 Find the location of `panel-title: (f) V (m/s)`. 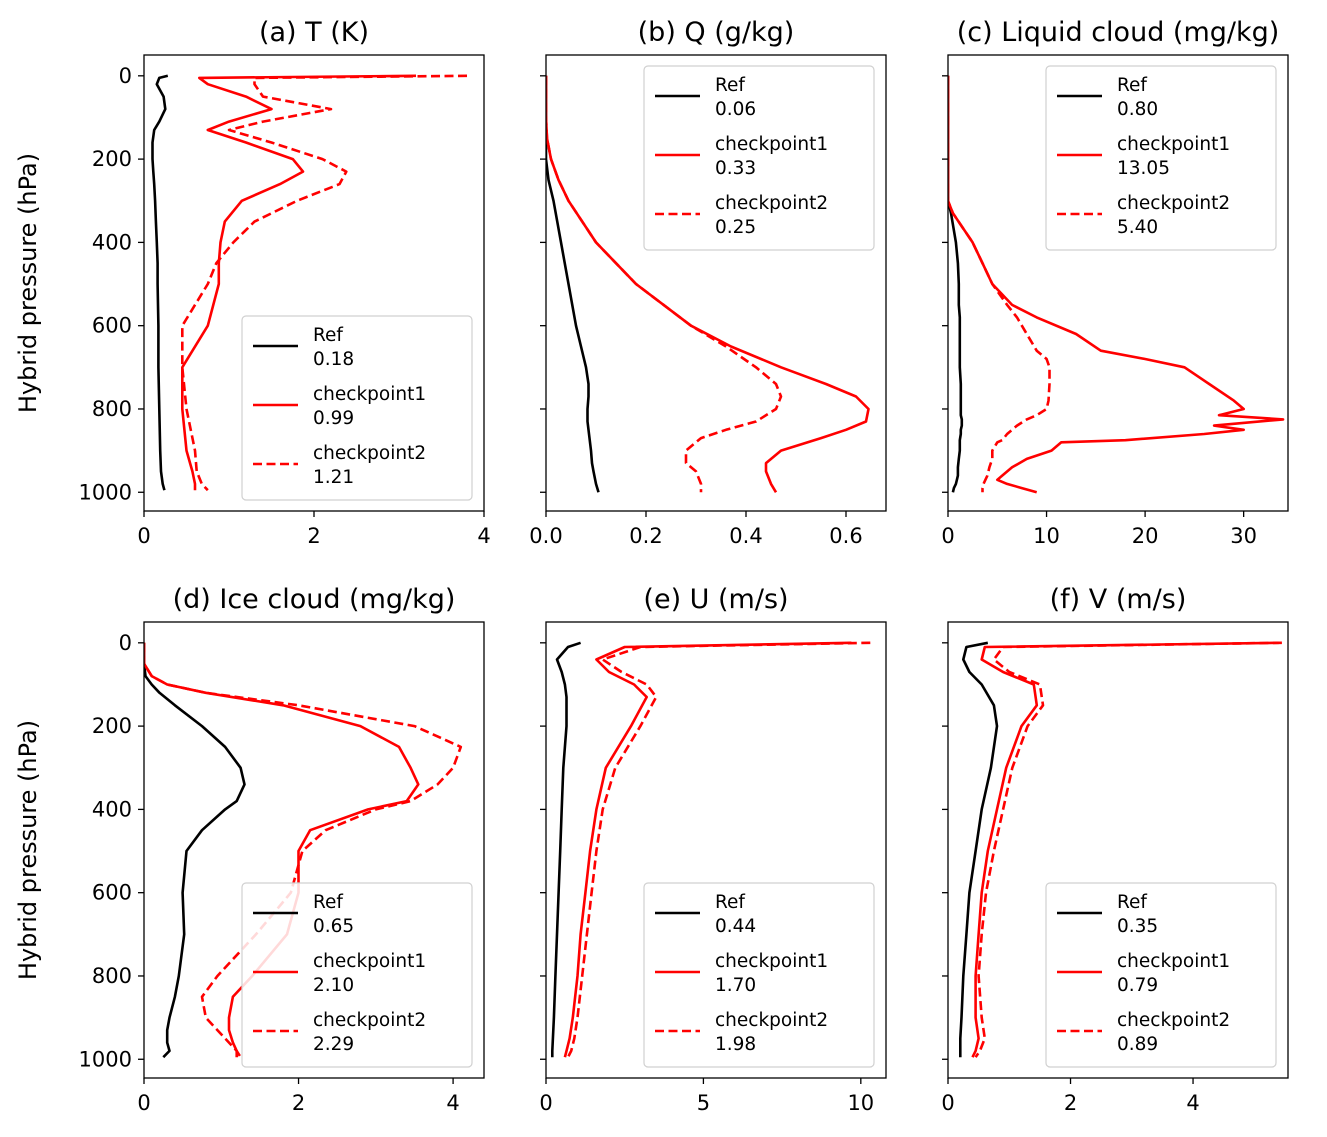

panel-title: (f) V (m/s) is located at coordinates (1118, 599).